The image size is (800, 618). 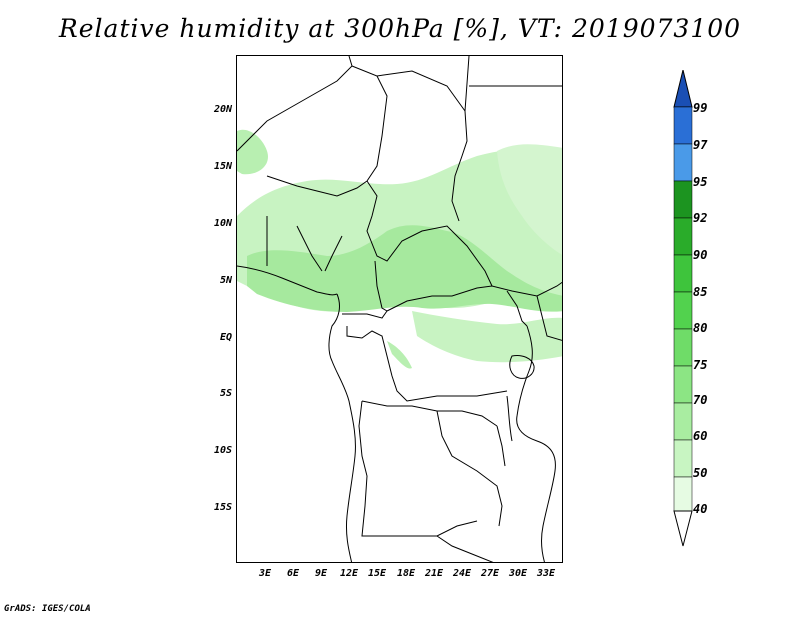 What do you see at coordinates (222, 223) in the screenshot?
I see `lat-label-10n: 10N` at bounding box center [222, 223].